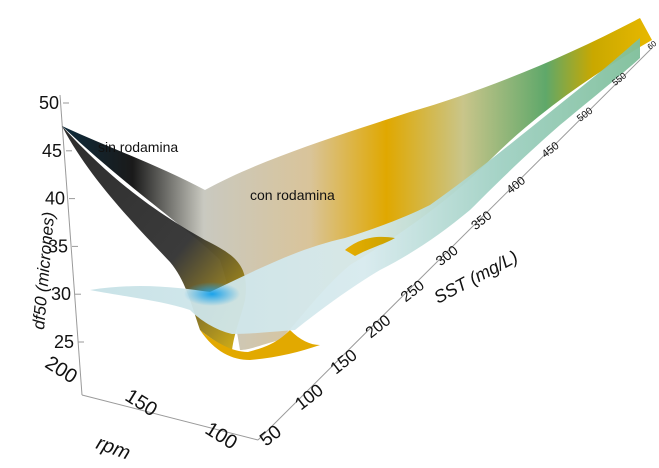 The image size is (659, 468). Describe the element at coordinates (379, 327) in the screenshot. I see `x-tick-label: 200` at that location.